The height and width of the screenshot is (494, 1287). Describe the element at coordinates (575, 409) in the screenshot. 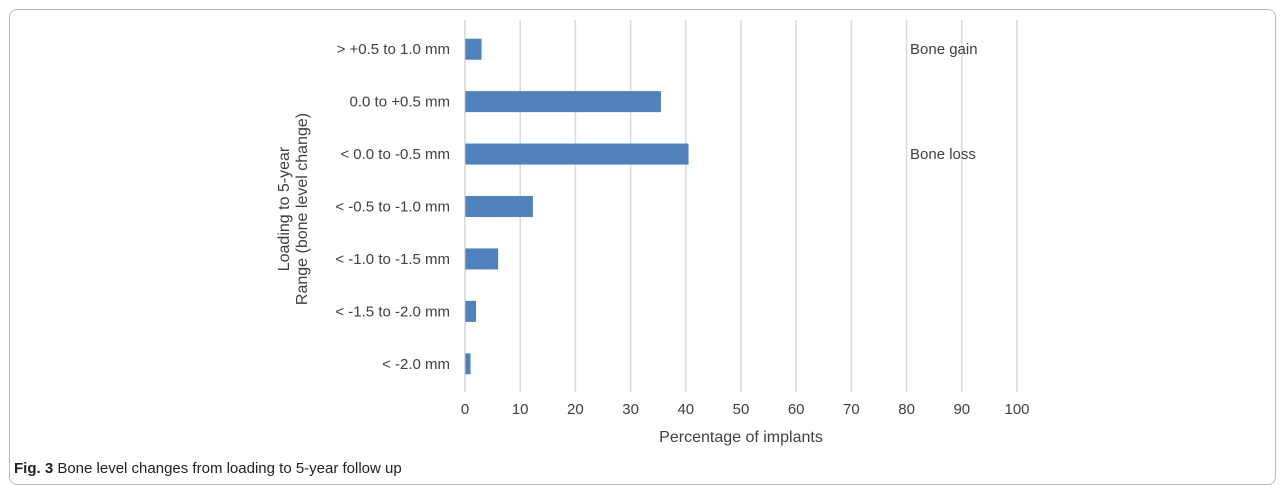

I see `x-tick-label: 20` at that location.